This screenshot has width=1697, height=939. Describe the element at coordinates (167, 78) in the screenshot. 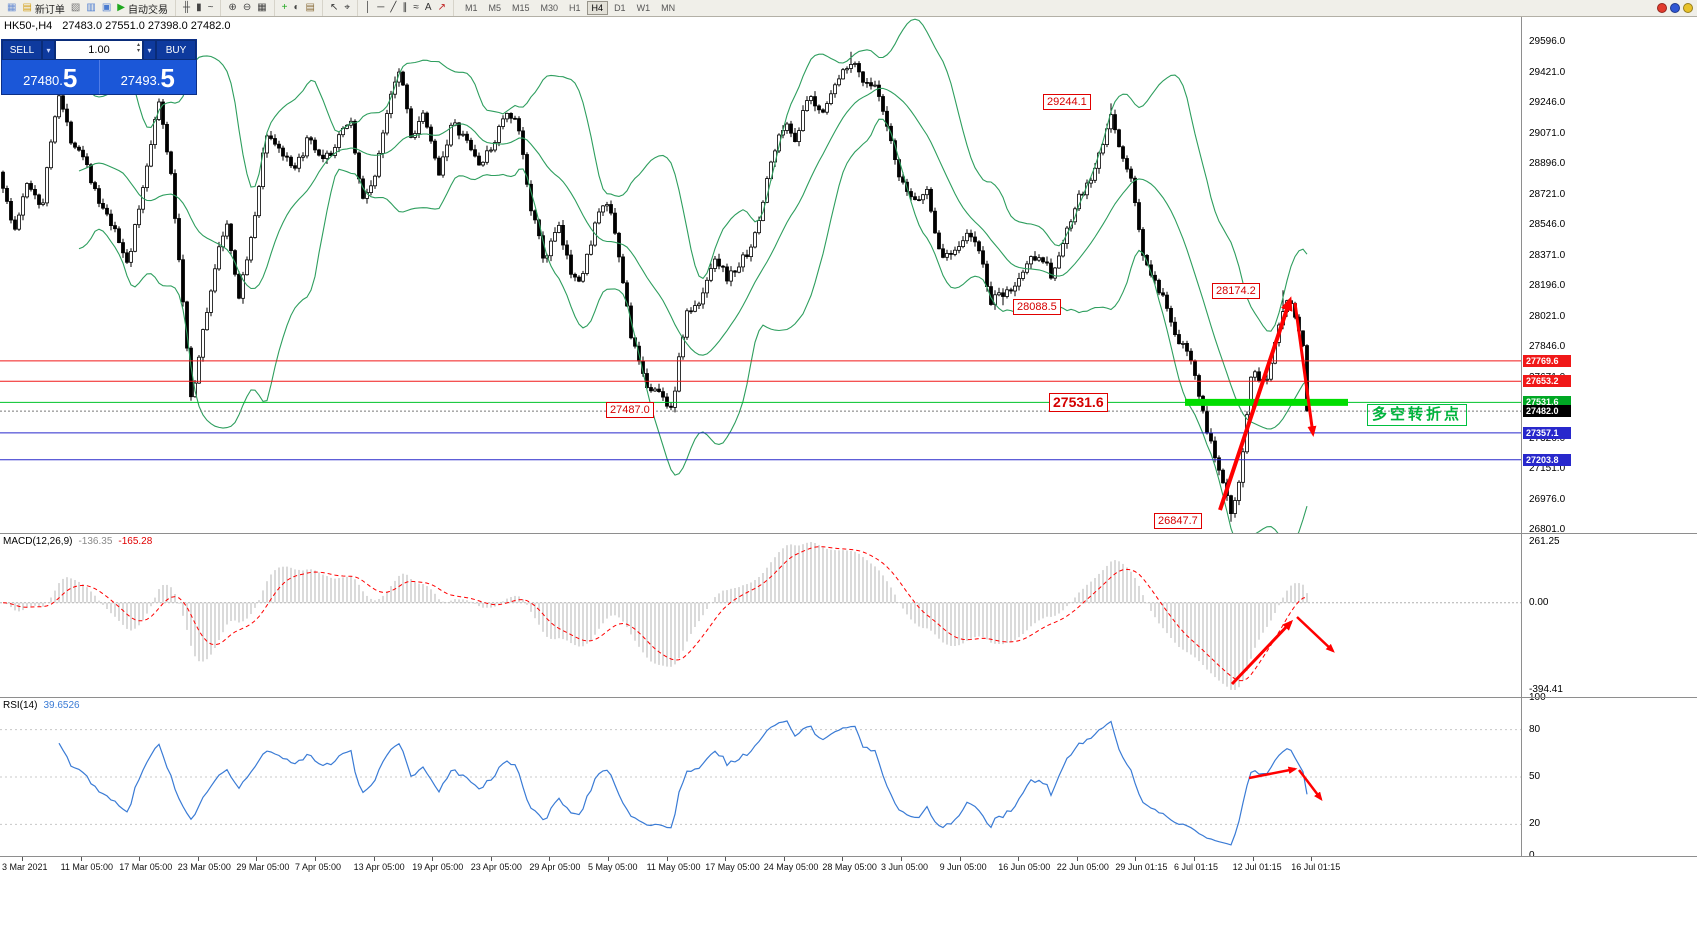

I see `buy-price-fraction: 5` at that location.